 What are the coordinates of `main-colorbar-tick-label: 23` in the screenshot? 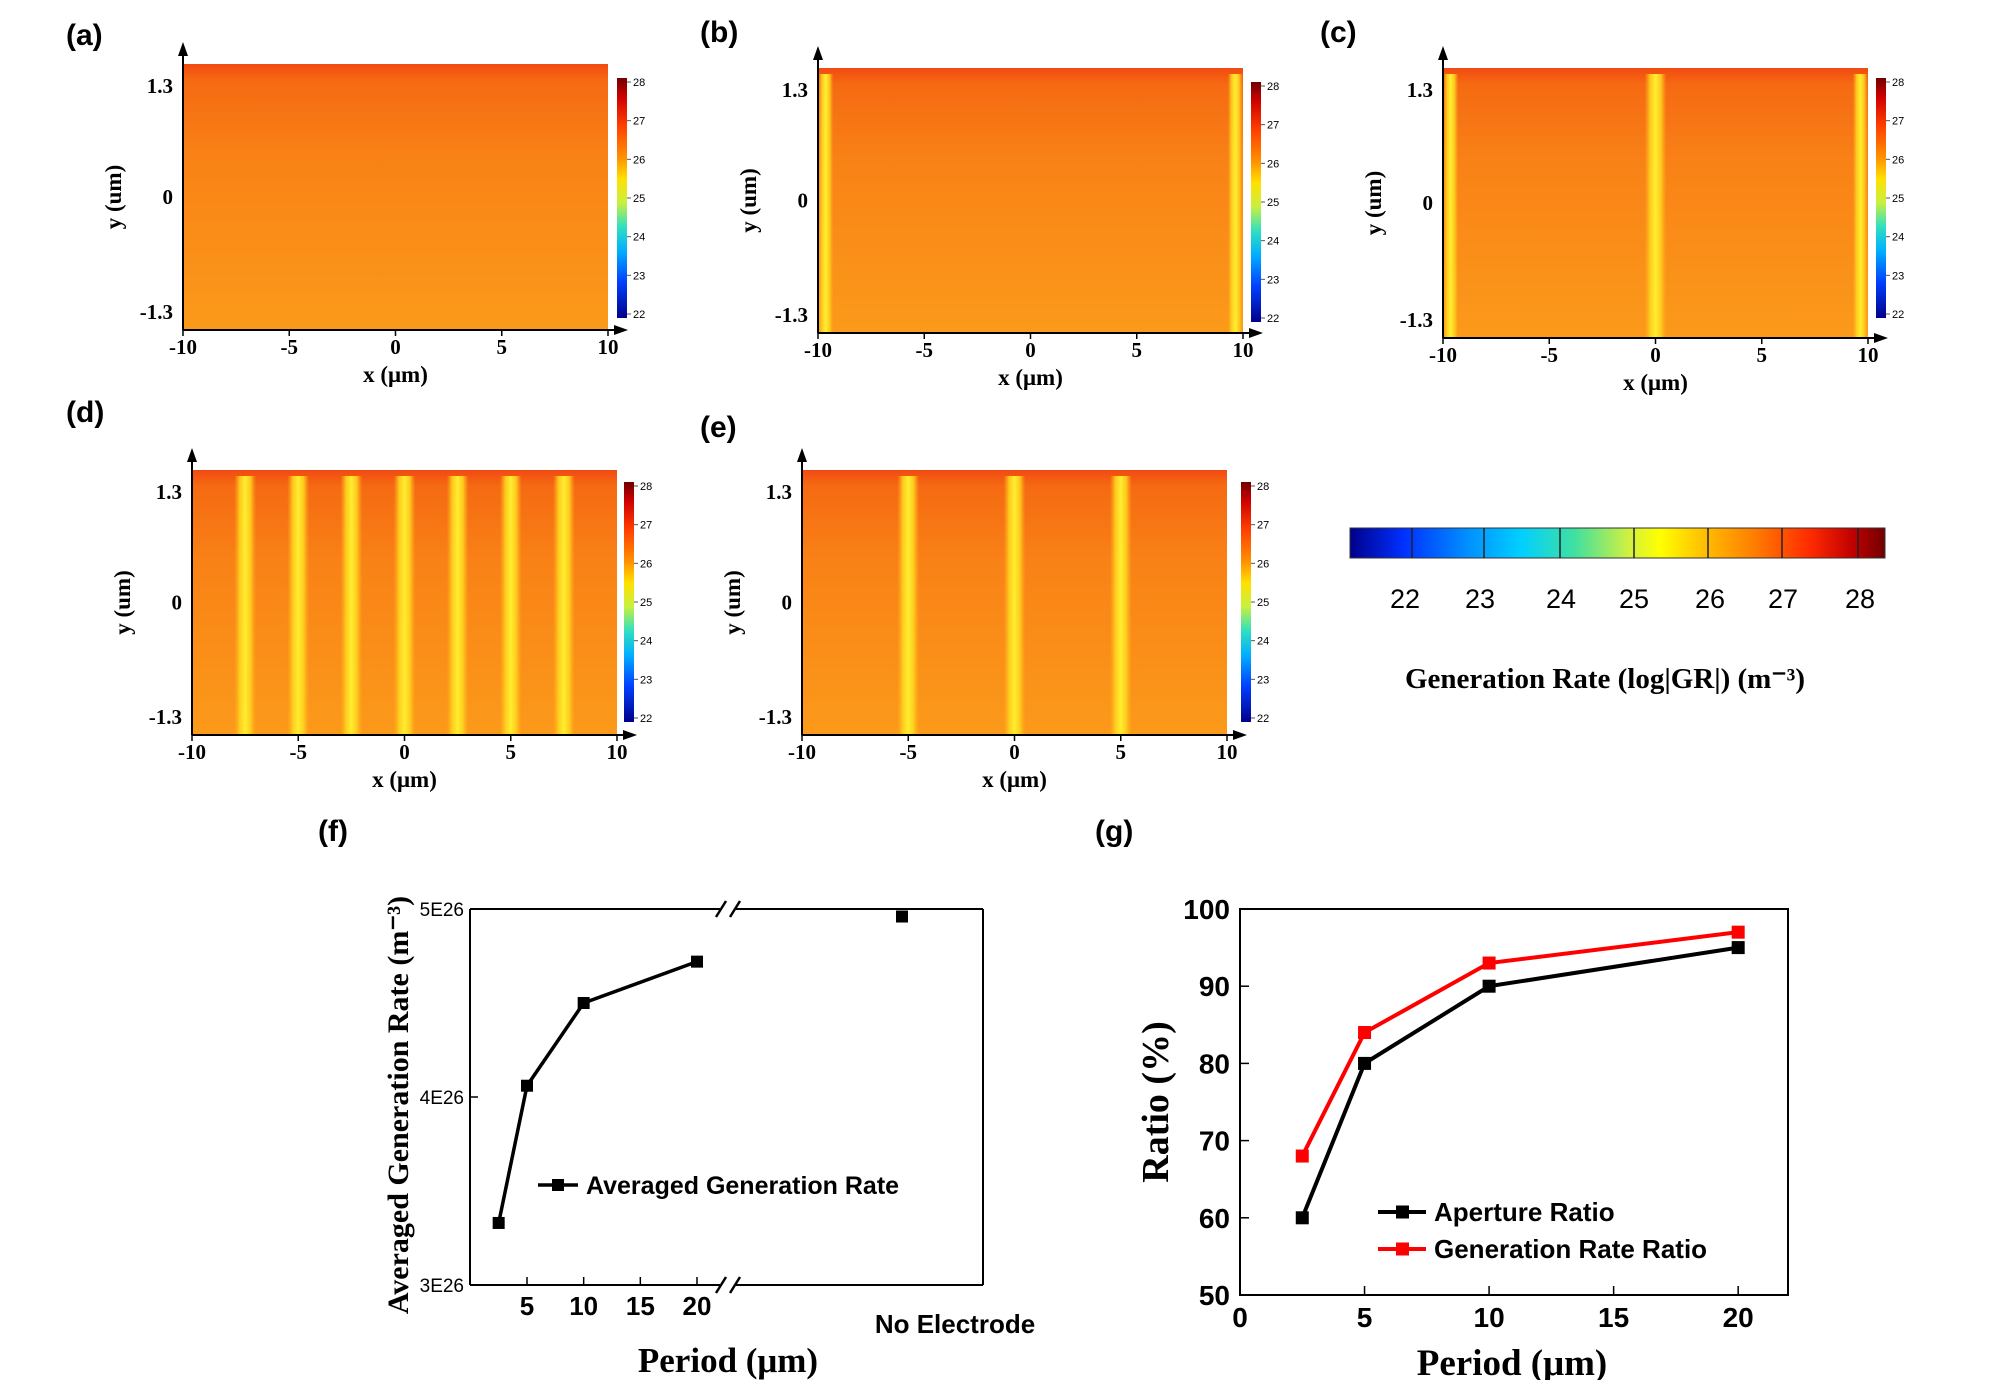 It's located at (1480, 599).